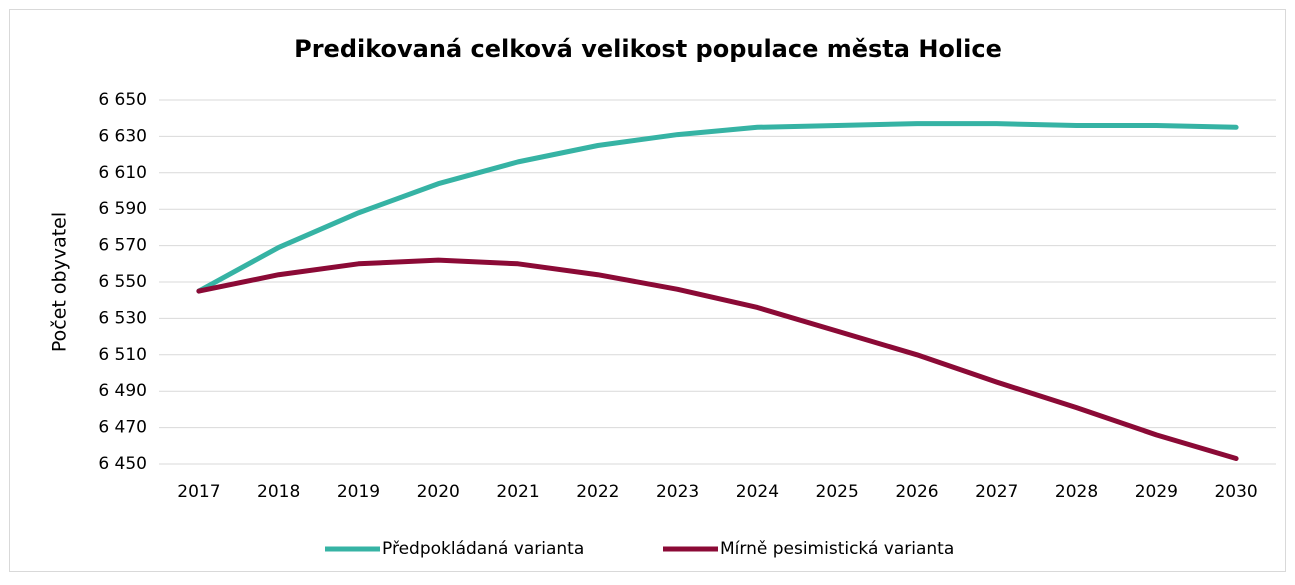  I want to click on x-tick-label: 2018, so click(278, 492).